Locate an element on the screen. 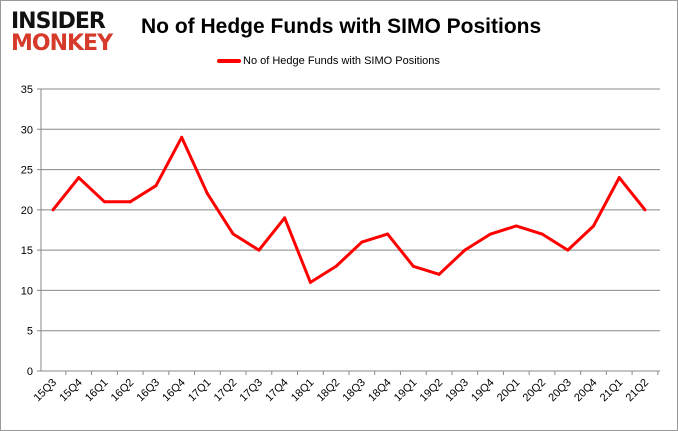 The height and width of the screenshot is (431, 678). y-tick-label: 20 is located at coordinates (27, 211).